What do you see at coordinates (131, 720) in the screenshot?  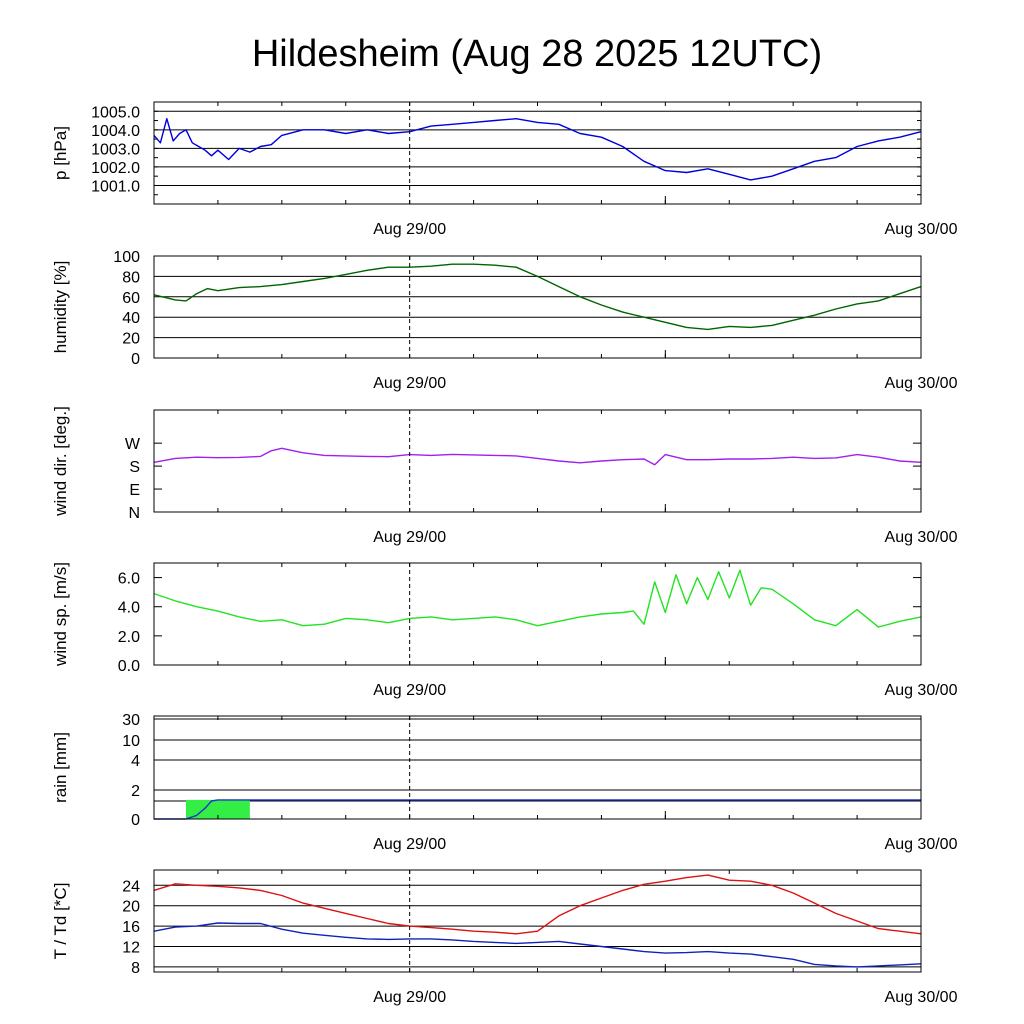 I see `y-tick-label: 30` at bounding box center [131, 720].